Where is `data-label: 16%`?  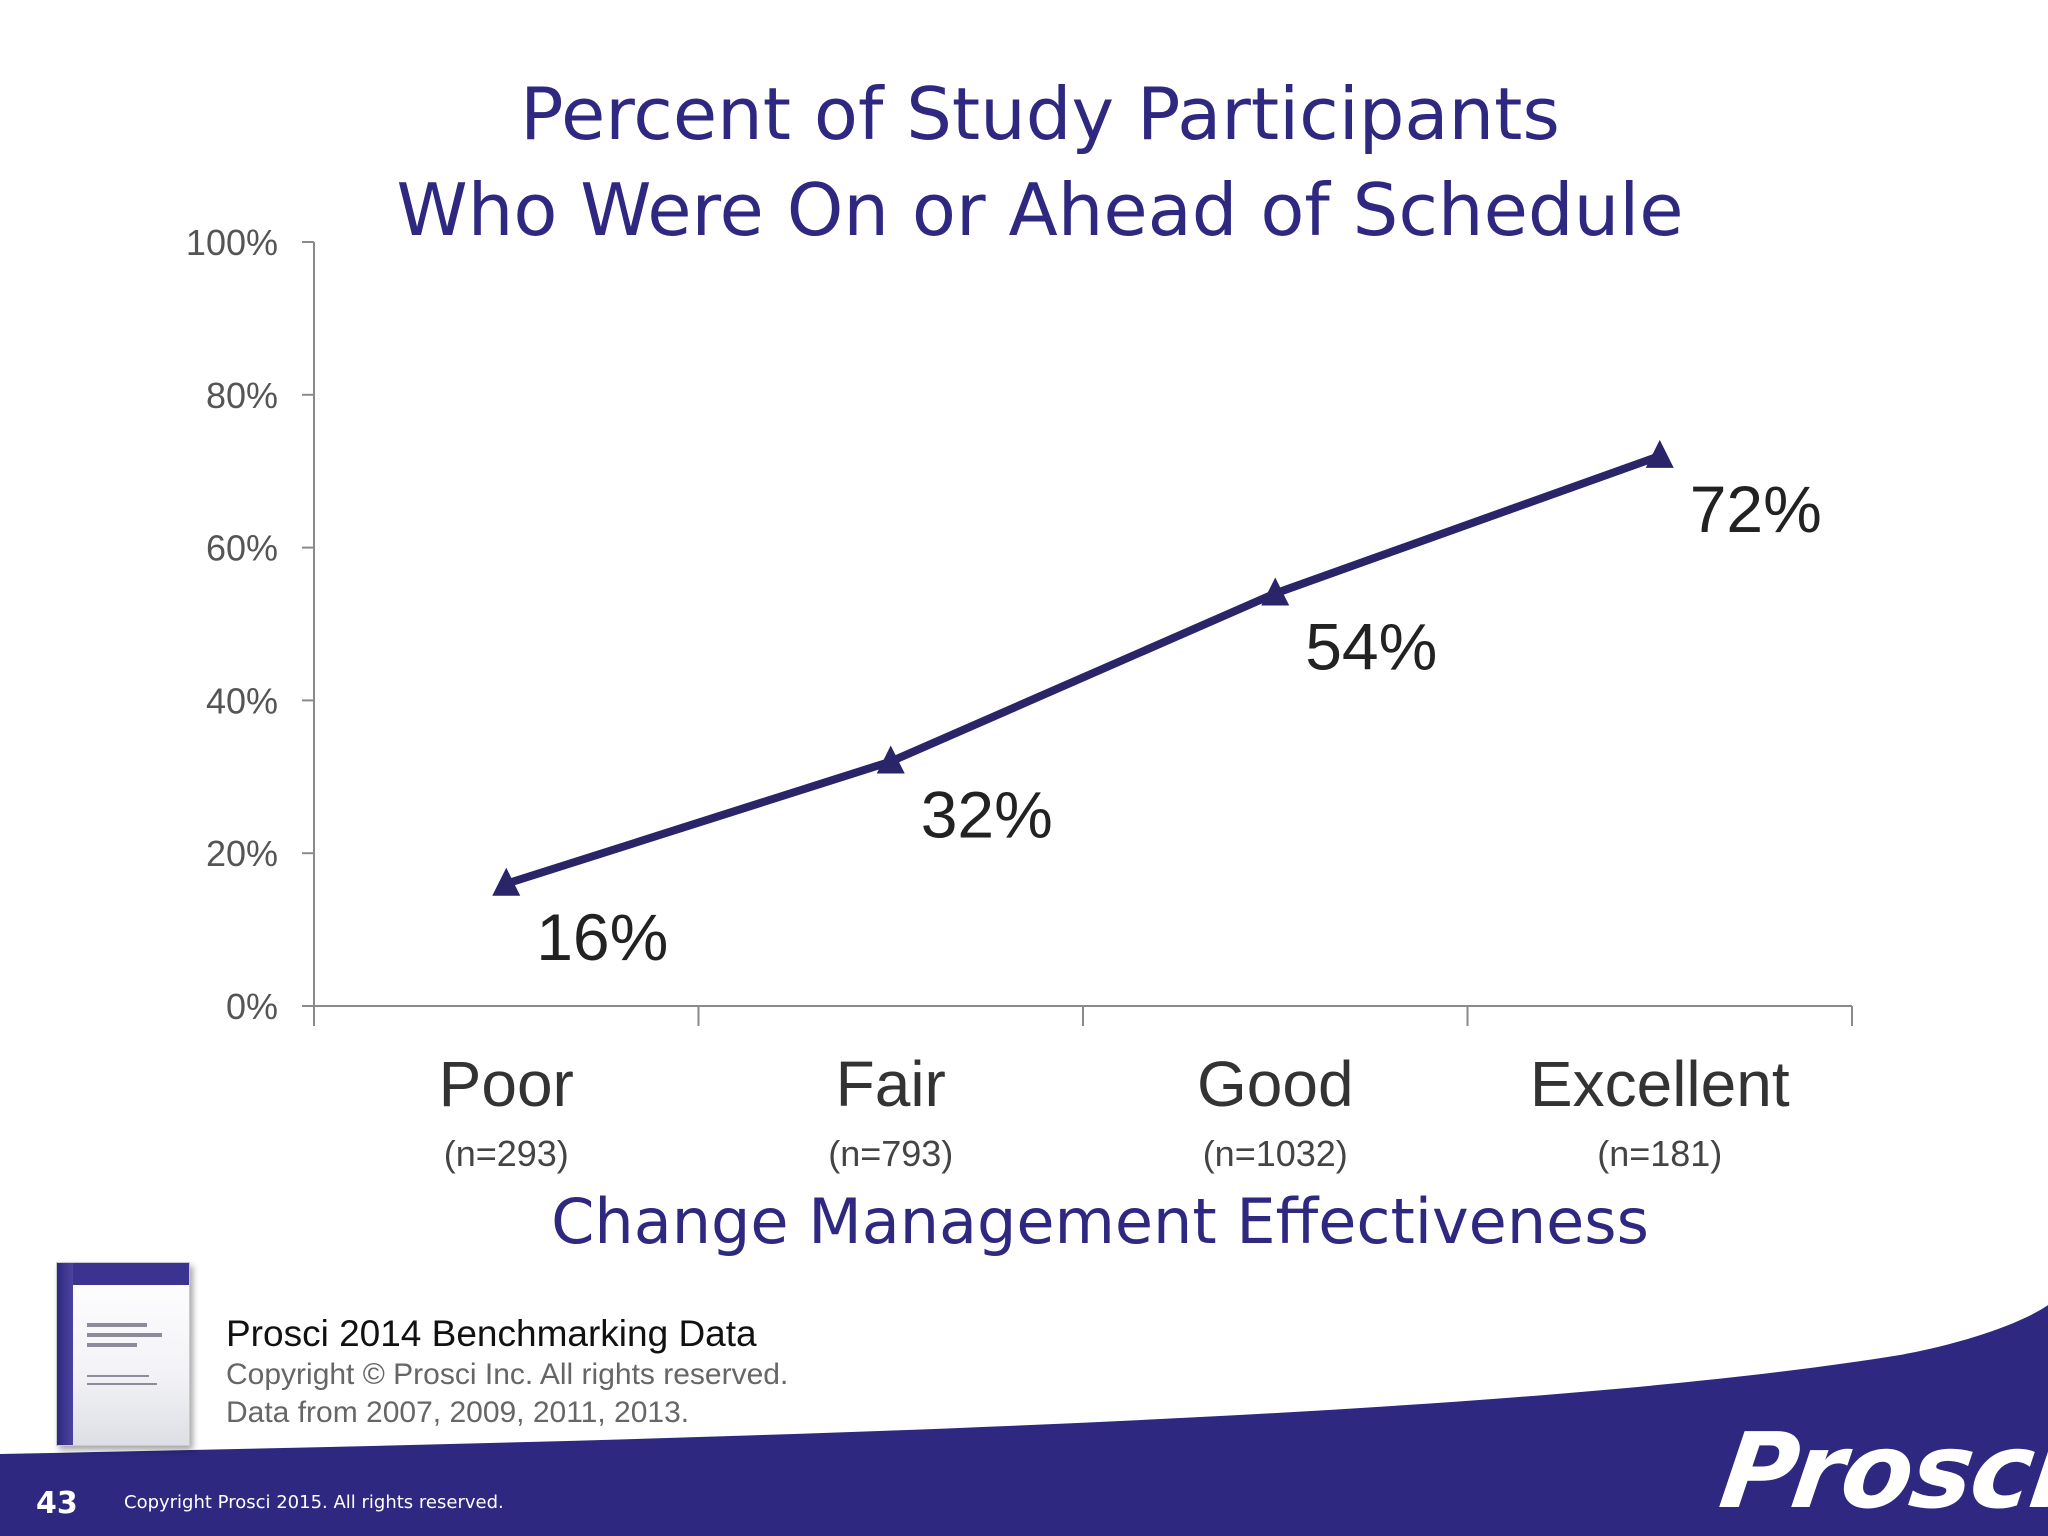
data-label: 16% is located at coordinates (602, 937).